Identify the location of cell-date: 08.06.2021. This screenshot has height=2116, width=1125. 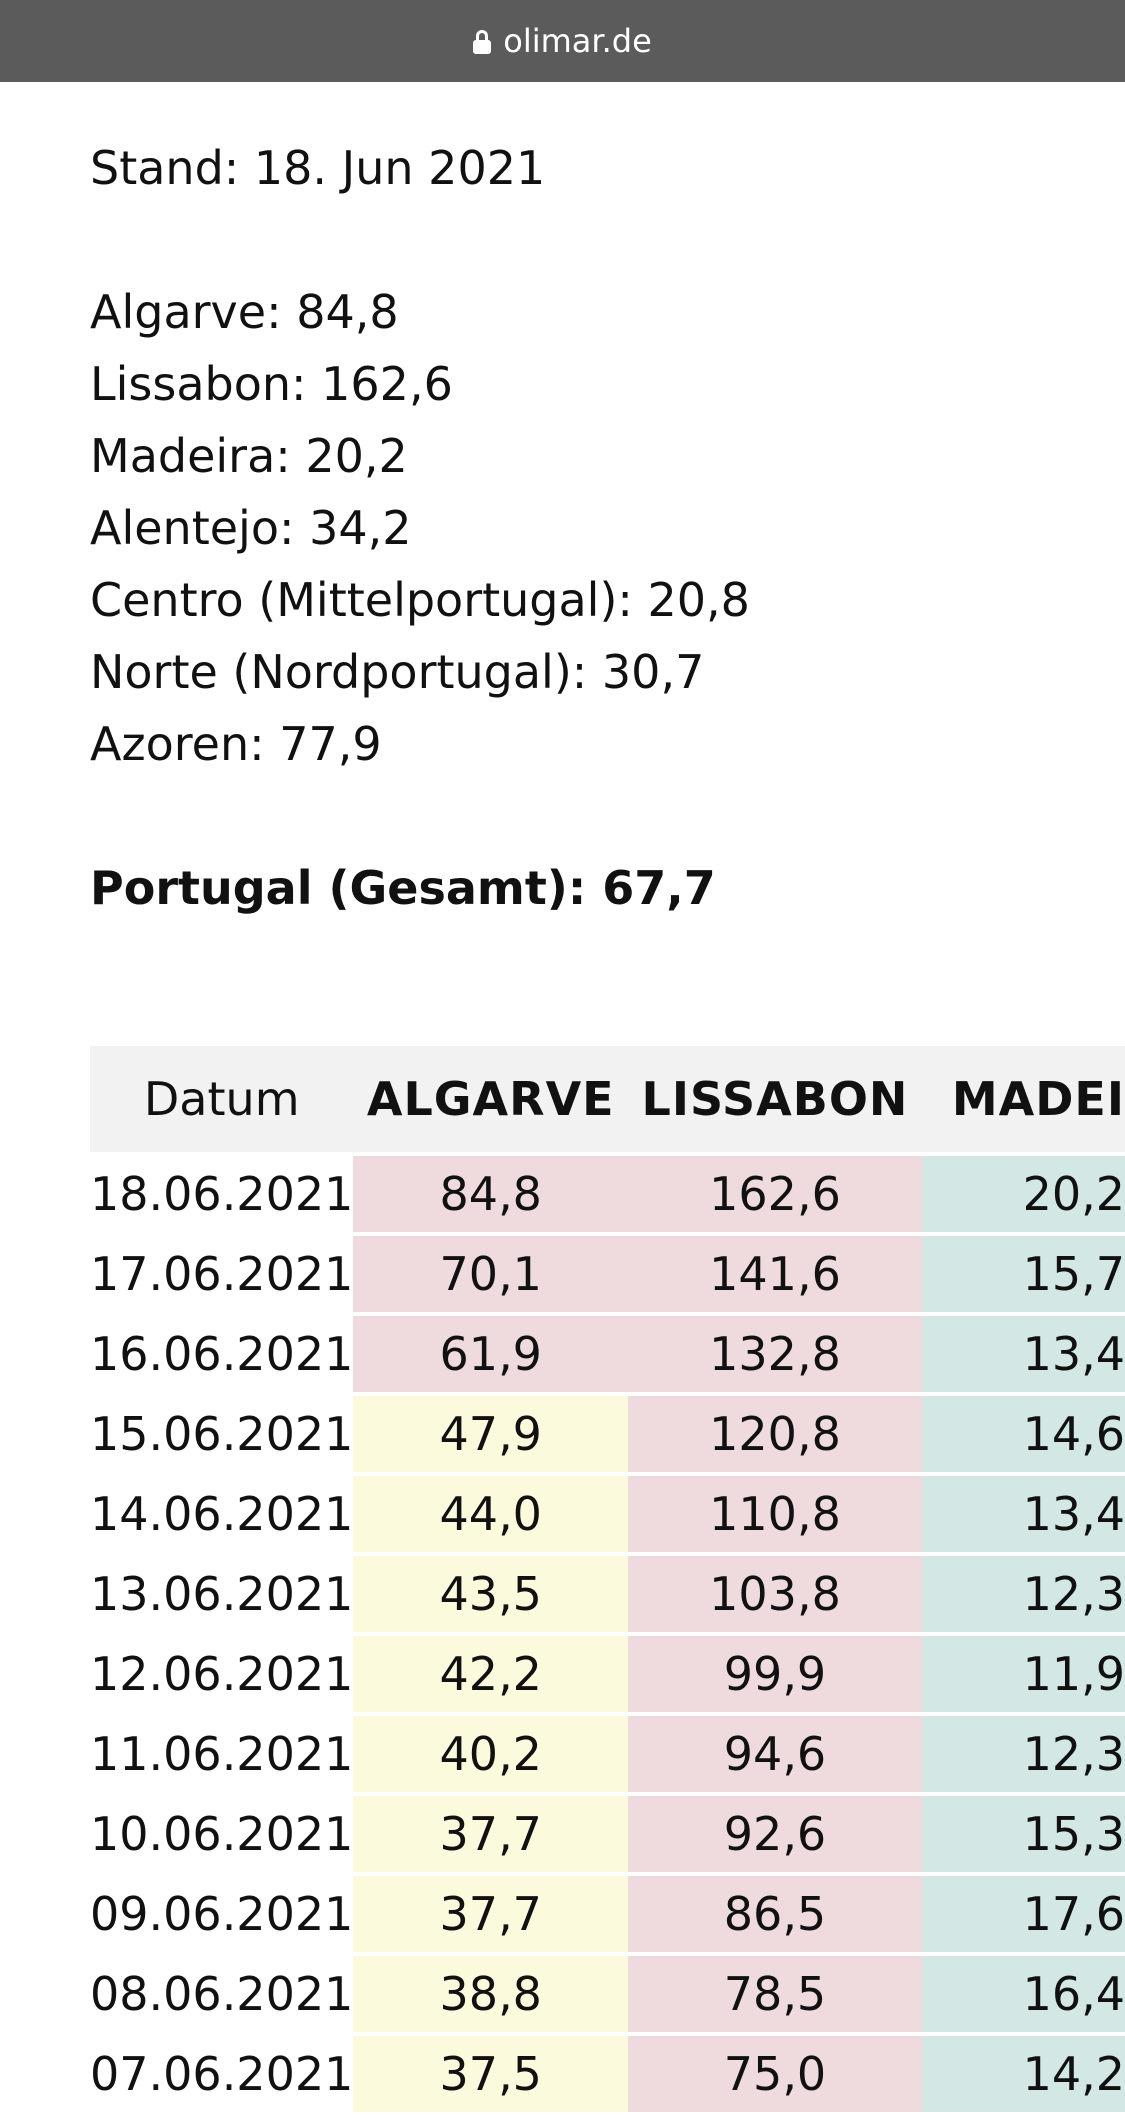
(222, 1994).